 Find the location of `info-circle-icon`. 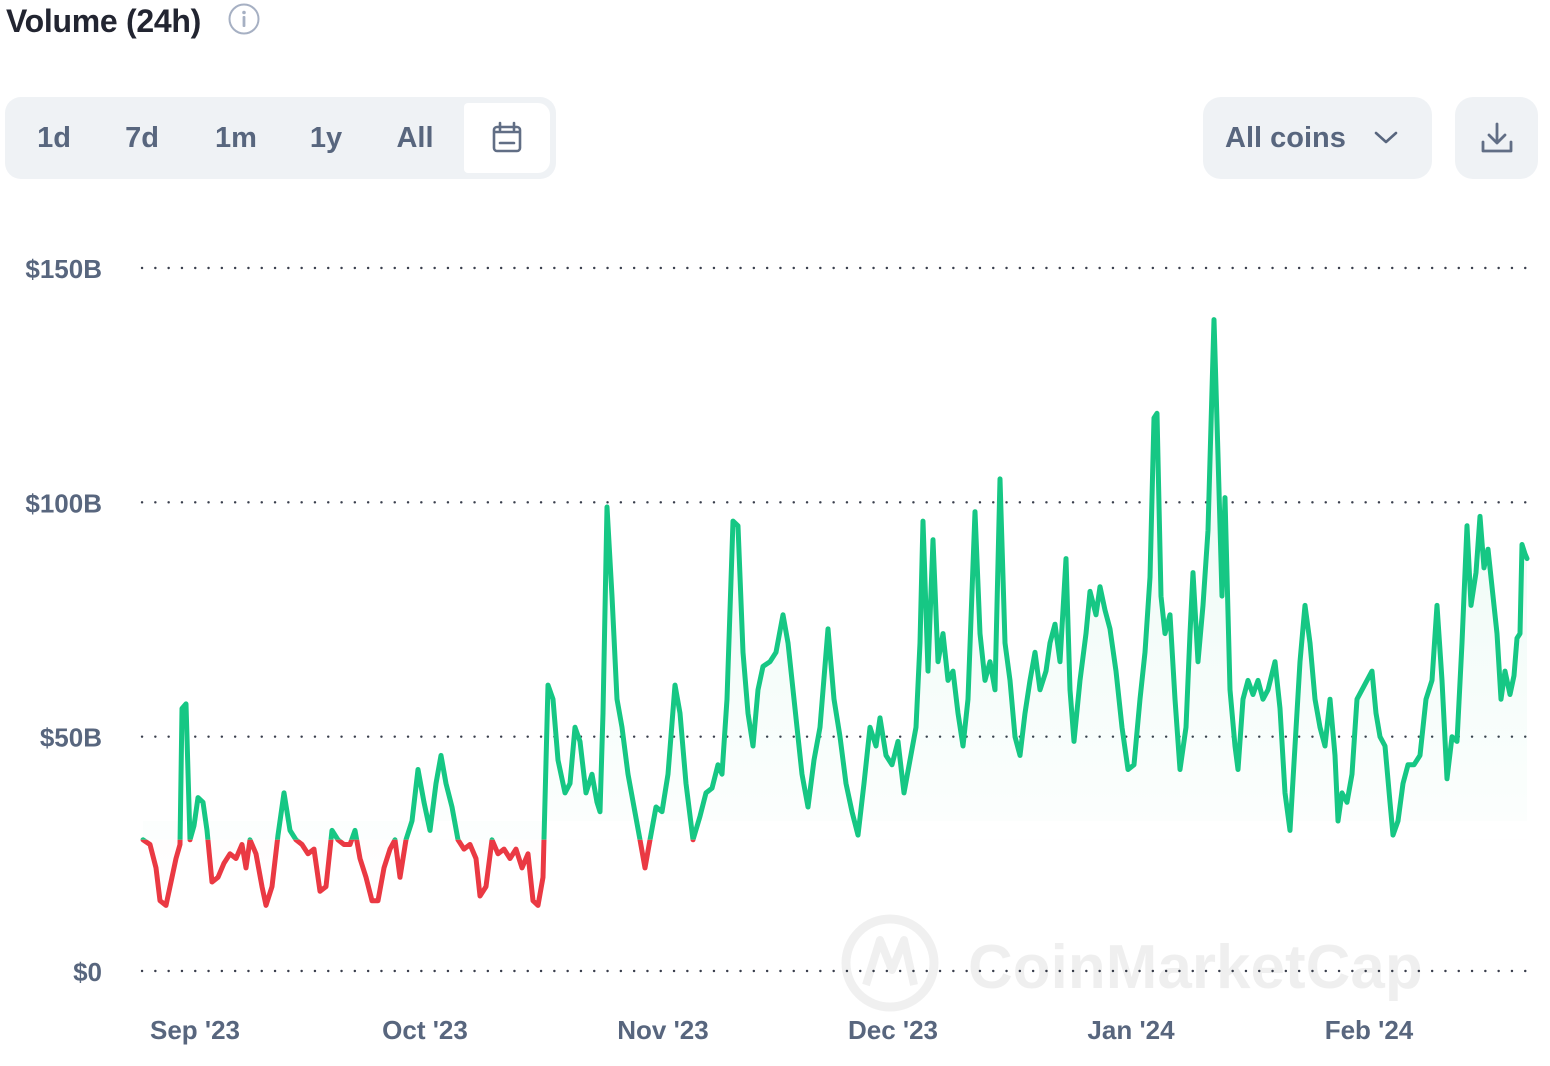

info-circle-icon is located at coordinates (244, 21).